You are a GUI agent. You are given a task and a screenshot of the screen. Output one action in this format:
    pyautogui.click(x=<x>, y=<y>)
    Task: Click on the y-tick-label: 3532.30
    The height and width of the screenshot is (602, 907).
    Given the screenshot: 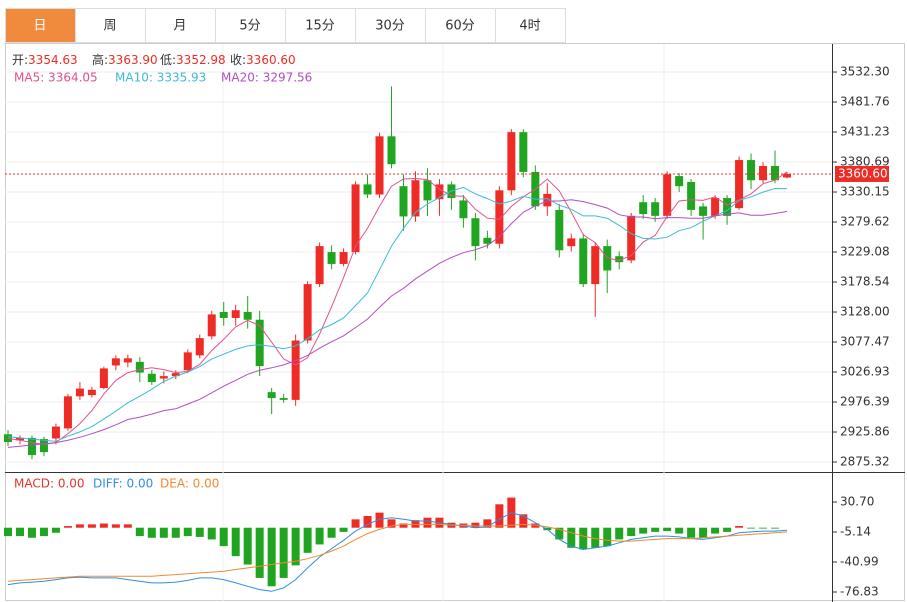 What is the action you would take?
    pyautogui.click(x=865, y=72)
    